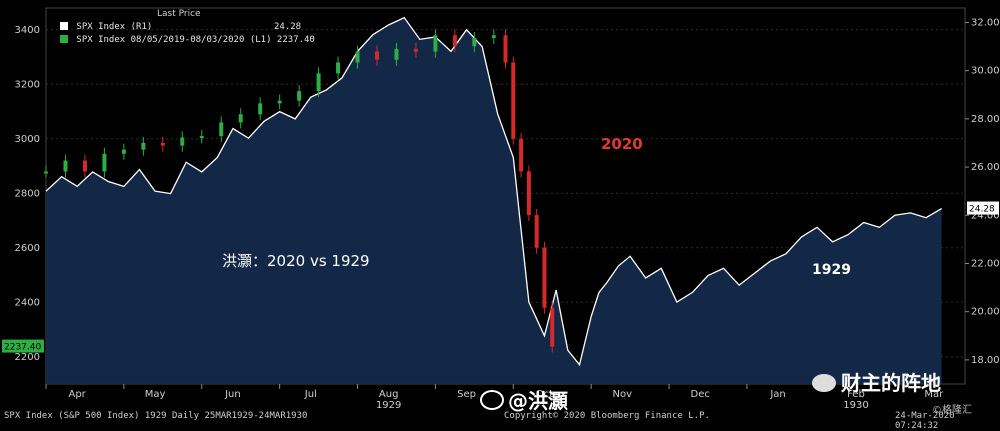  I want to click on left-value-badge-text: 2237.40, so click(22, 348).